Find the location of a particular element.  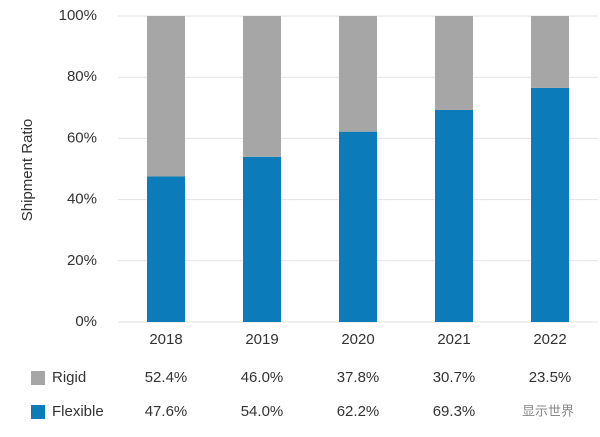

value-label: 46.0% is located at coordinates (262, 377).